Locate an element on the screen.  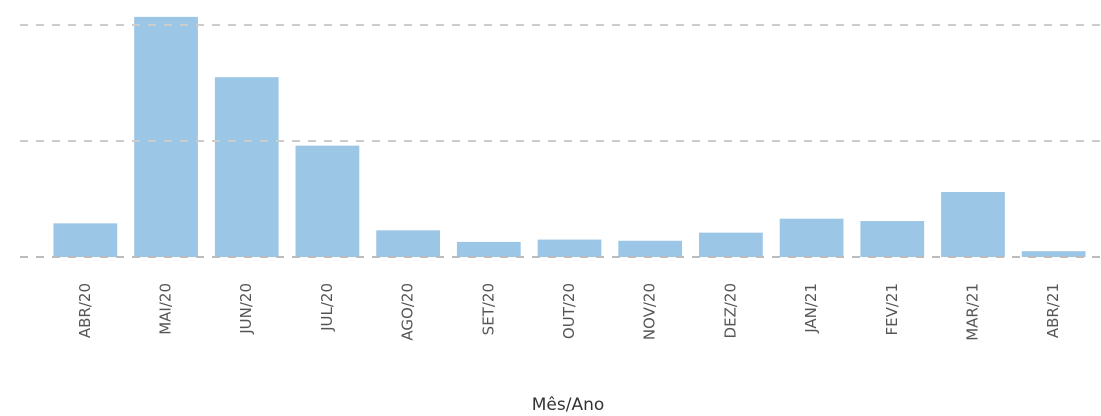
x-tick-label: MAR/21 is located at coordinates (972, 312).